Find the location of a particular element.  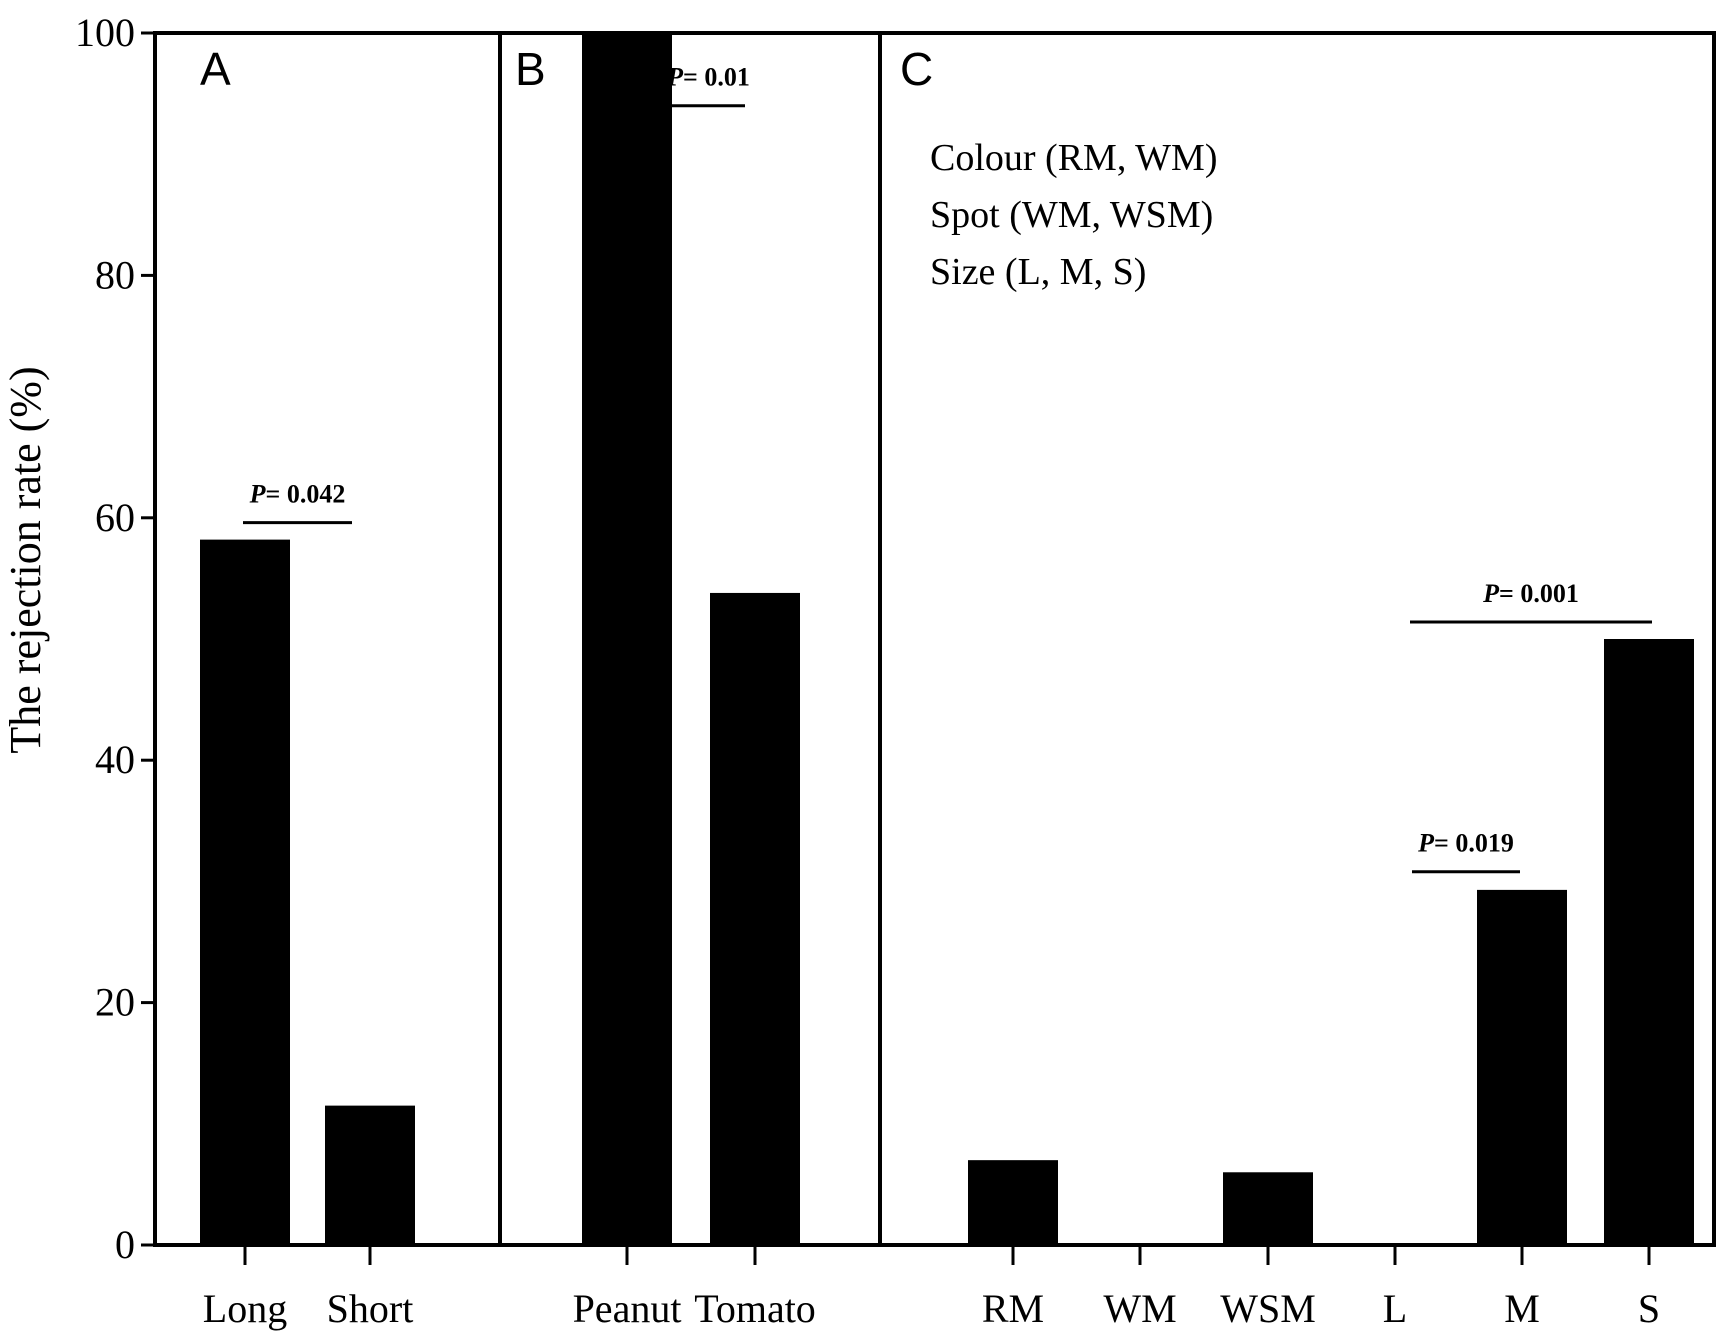

p-value-label: P= 0.019 is located at coordinates (1465, 843).